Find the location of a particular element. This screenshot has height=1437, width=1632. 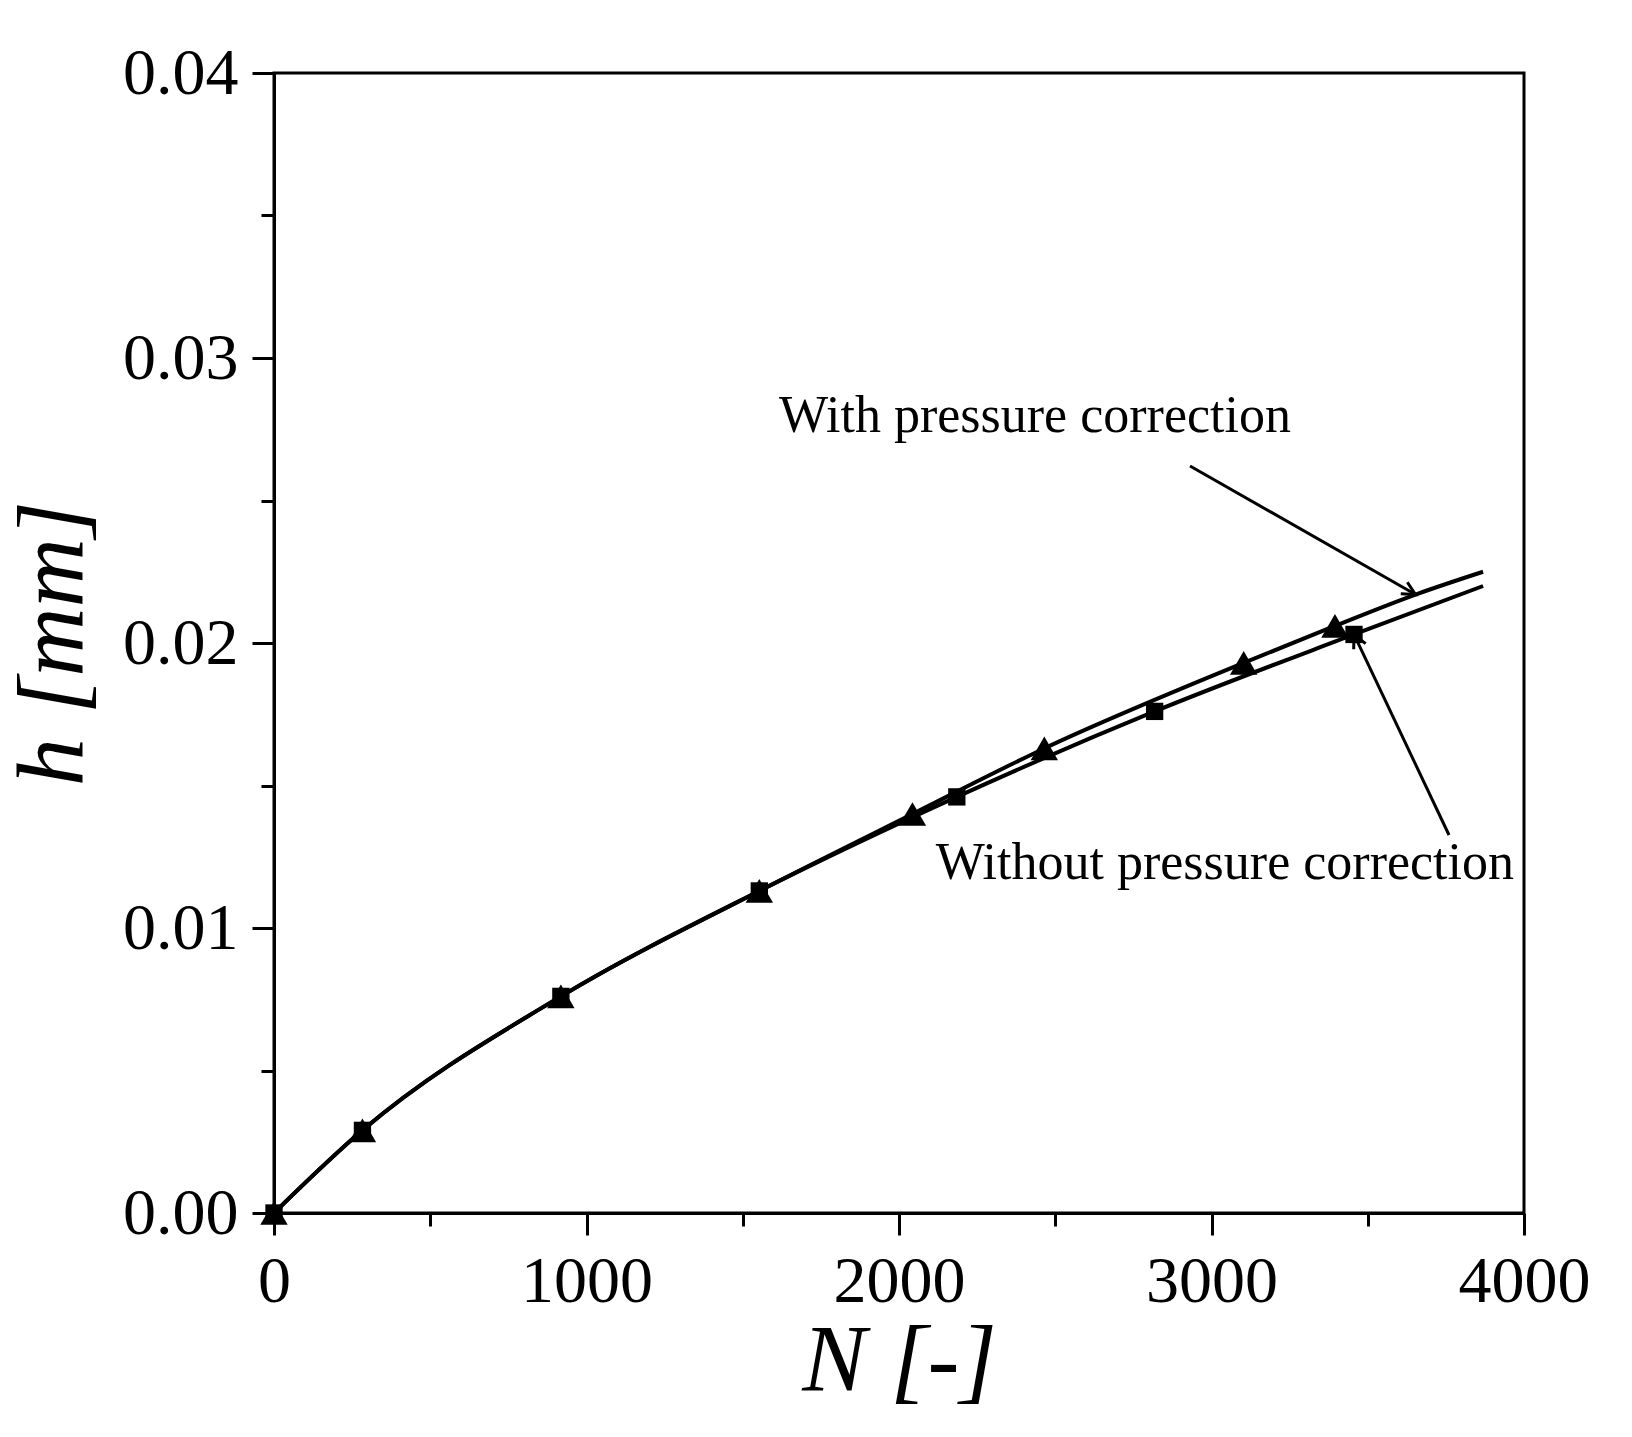

y-axis-title: h [mm] is located at coordinates (52, 643).